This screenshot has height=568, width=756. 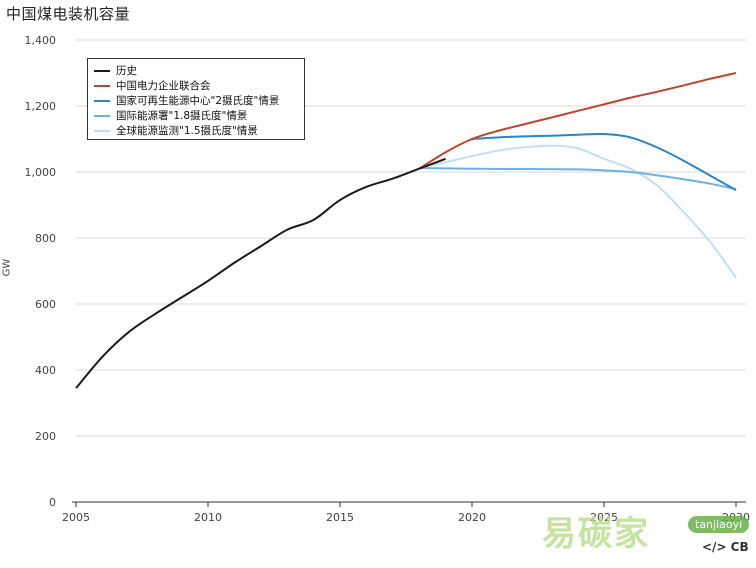 What do you see at coordinates (472, 517) in the screenshot?
I see `x-tick-label: 2020` at bounding box center [472, 517].